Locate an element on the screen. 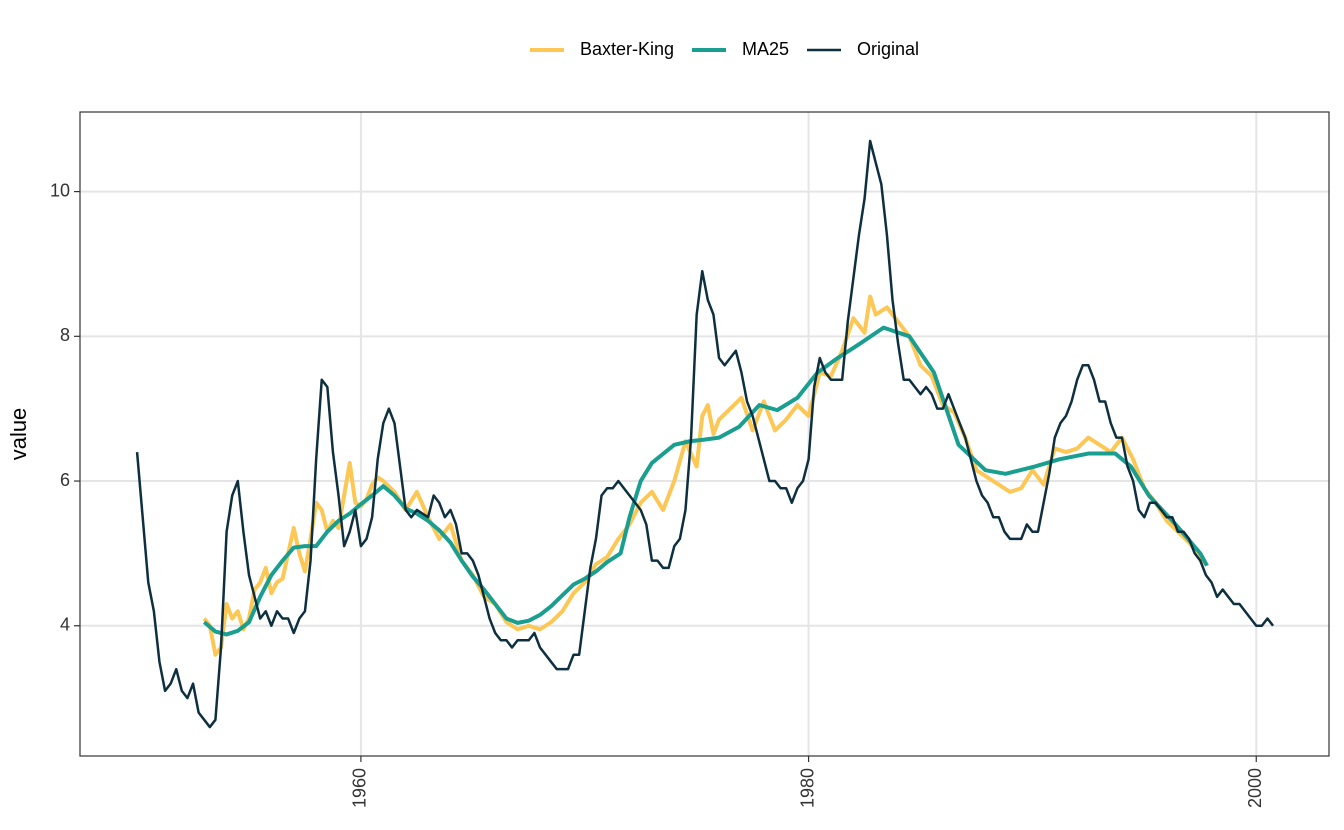 This screenshot has height=830, width=1344. y-axis-title: value is located at coordinates (18, 434).